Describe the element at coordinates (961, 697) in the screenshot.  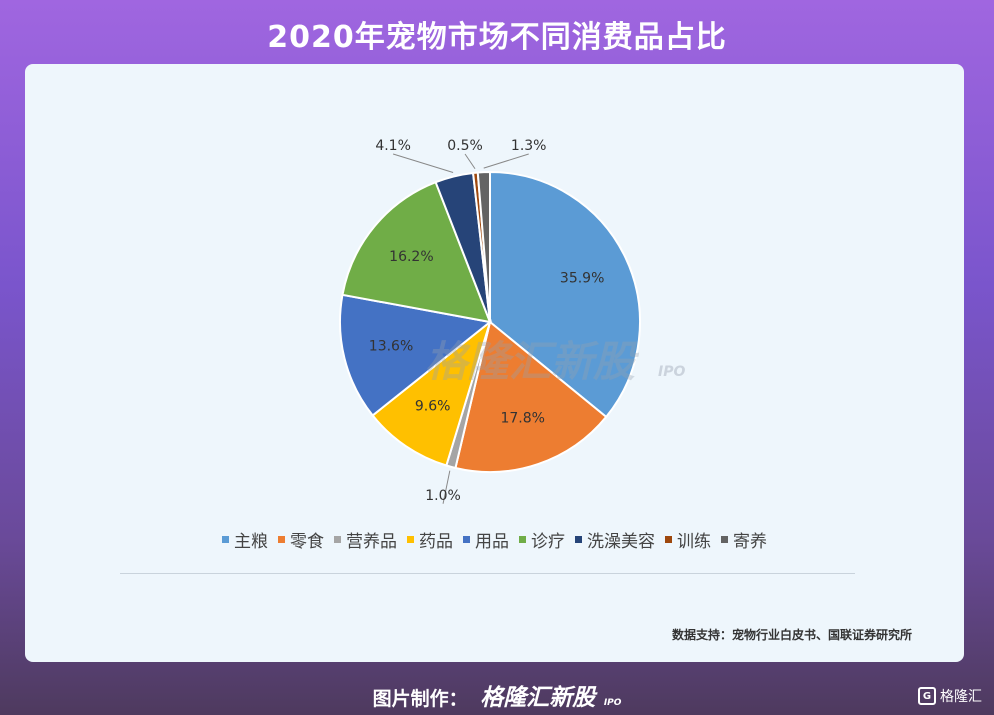
I see `corner-logo-text: 格隆汇` at that location.